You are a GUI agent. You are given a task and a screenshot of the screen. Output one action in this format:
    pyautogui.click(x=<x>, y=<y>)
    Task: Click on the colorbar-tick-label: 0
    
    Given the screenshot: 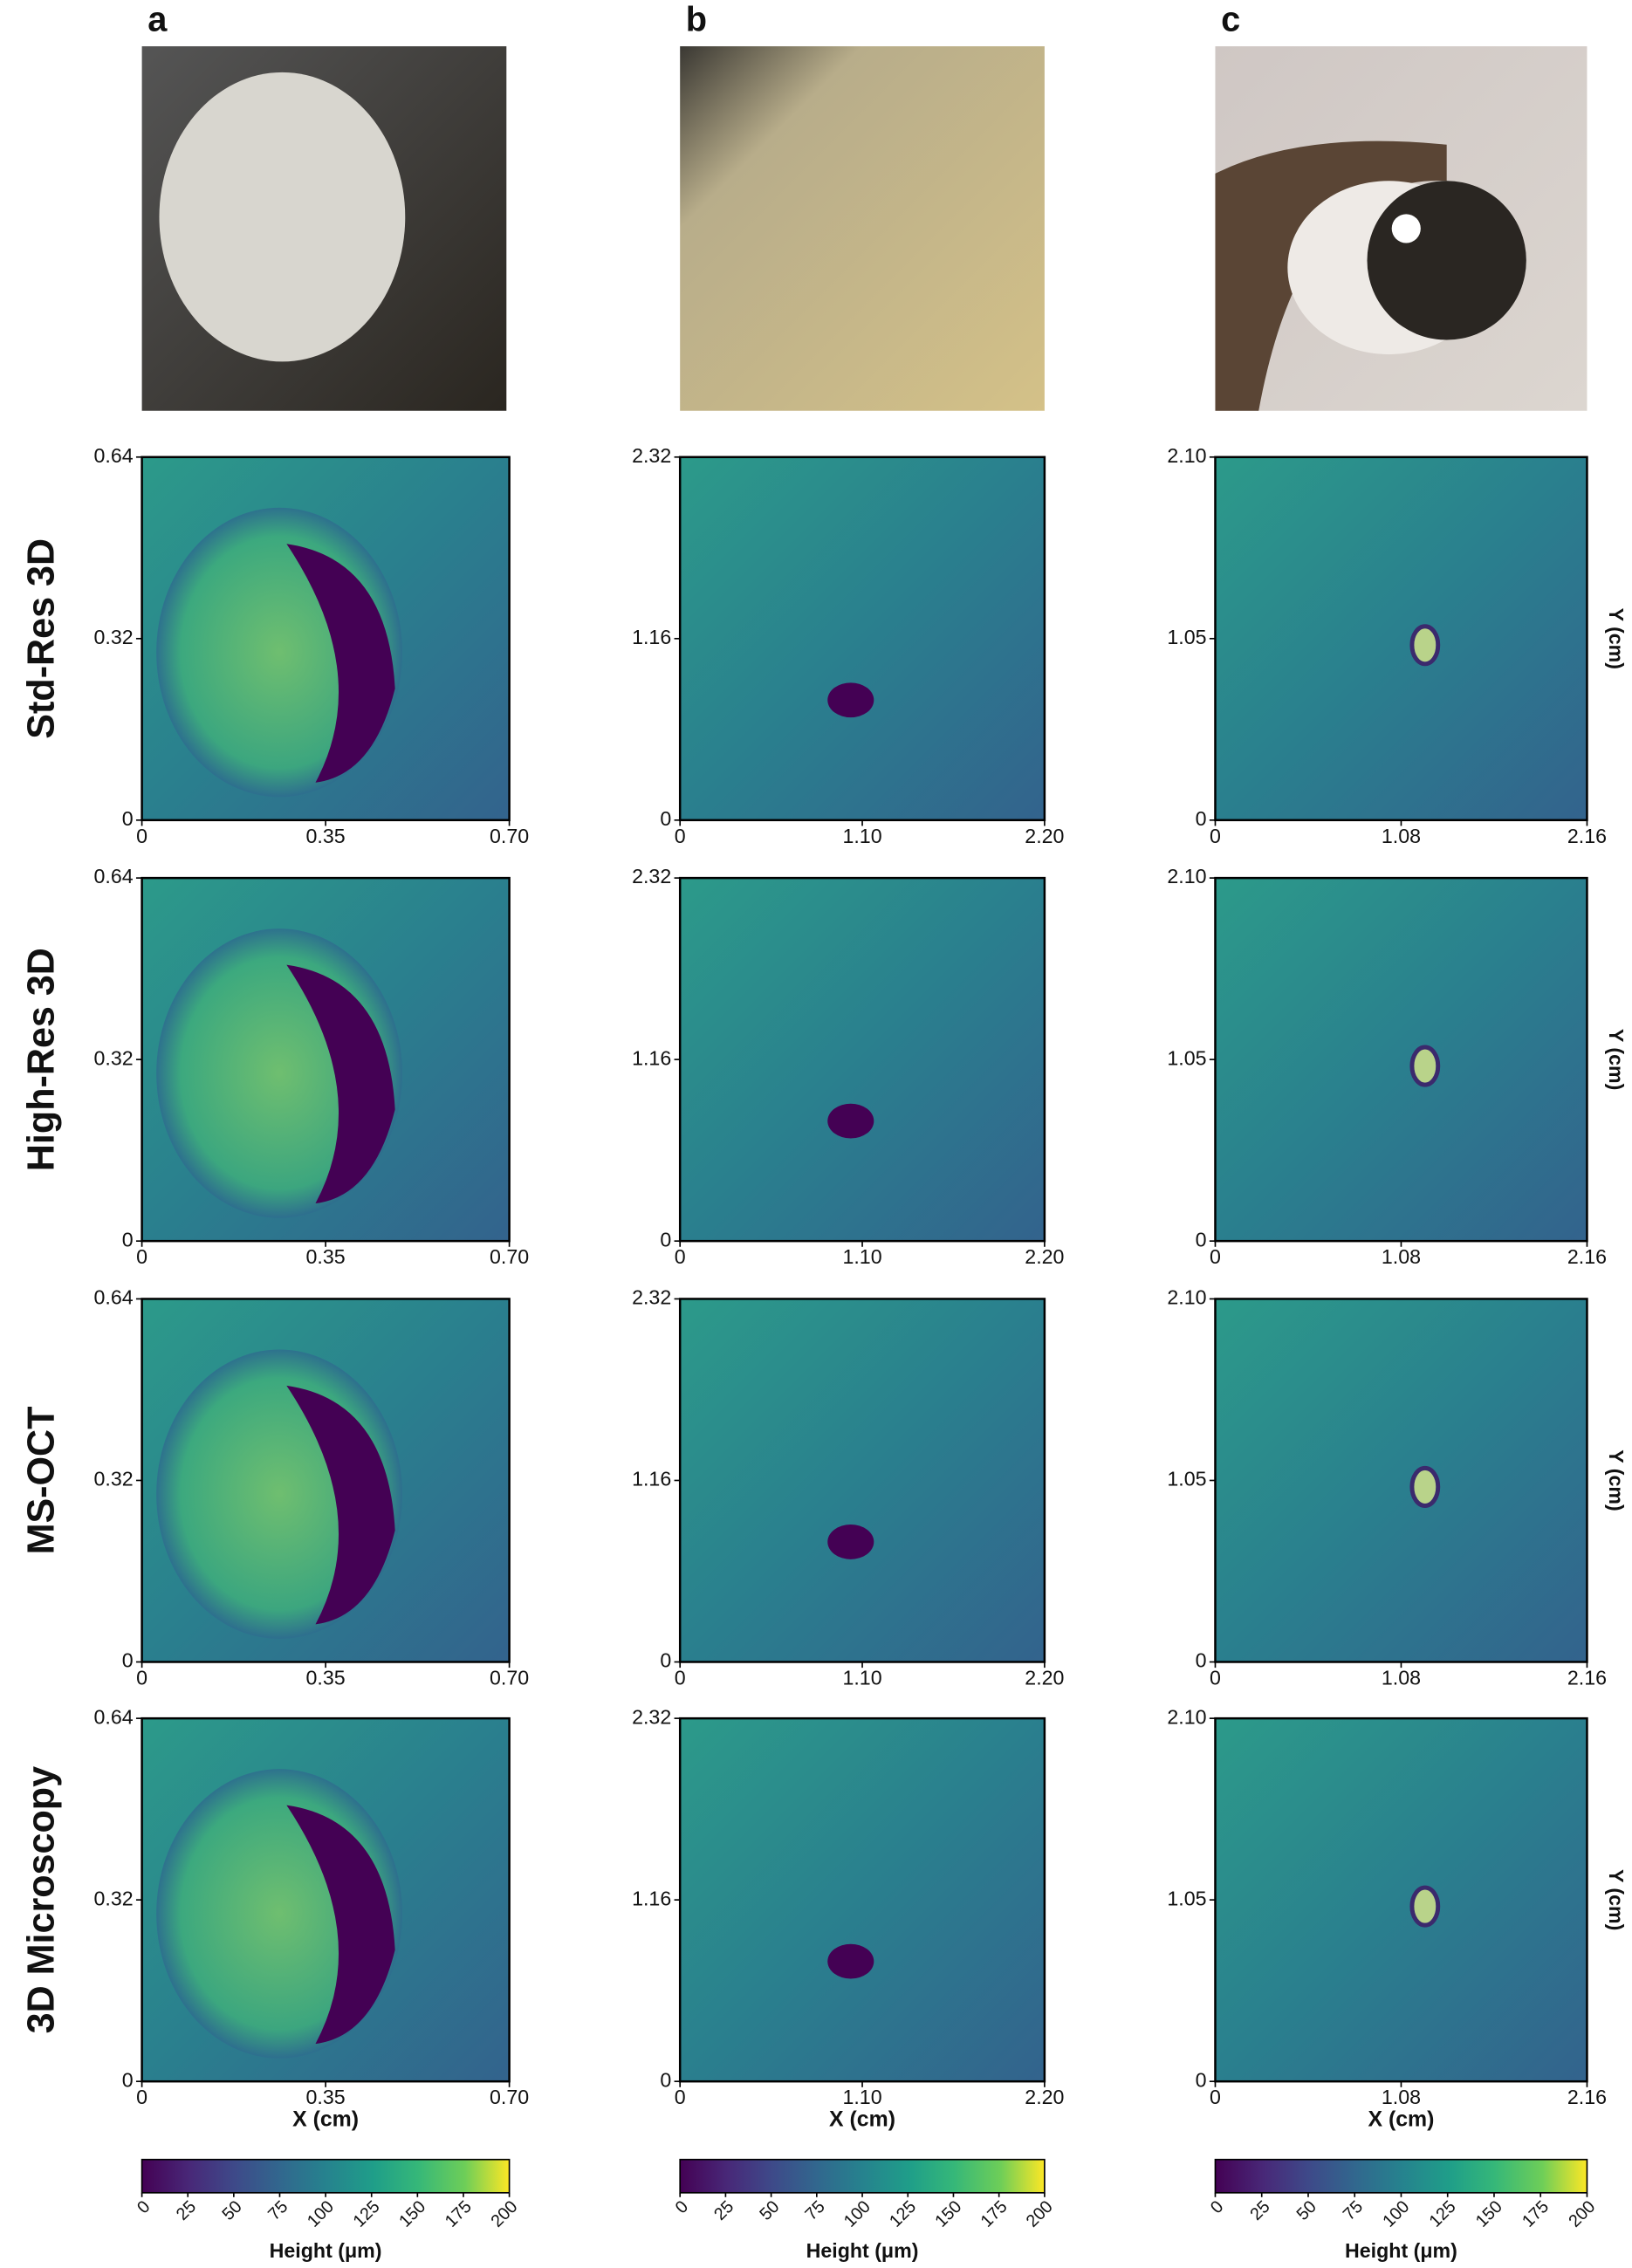 What is the action you would take?
    pyautogui.click(x=682, y=2207)
    